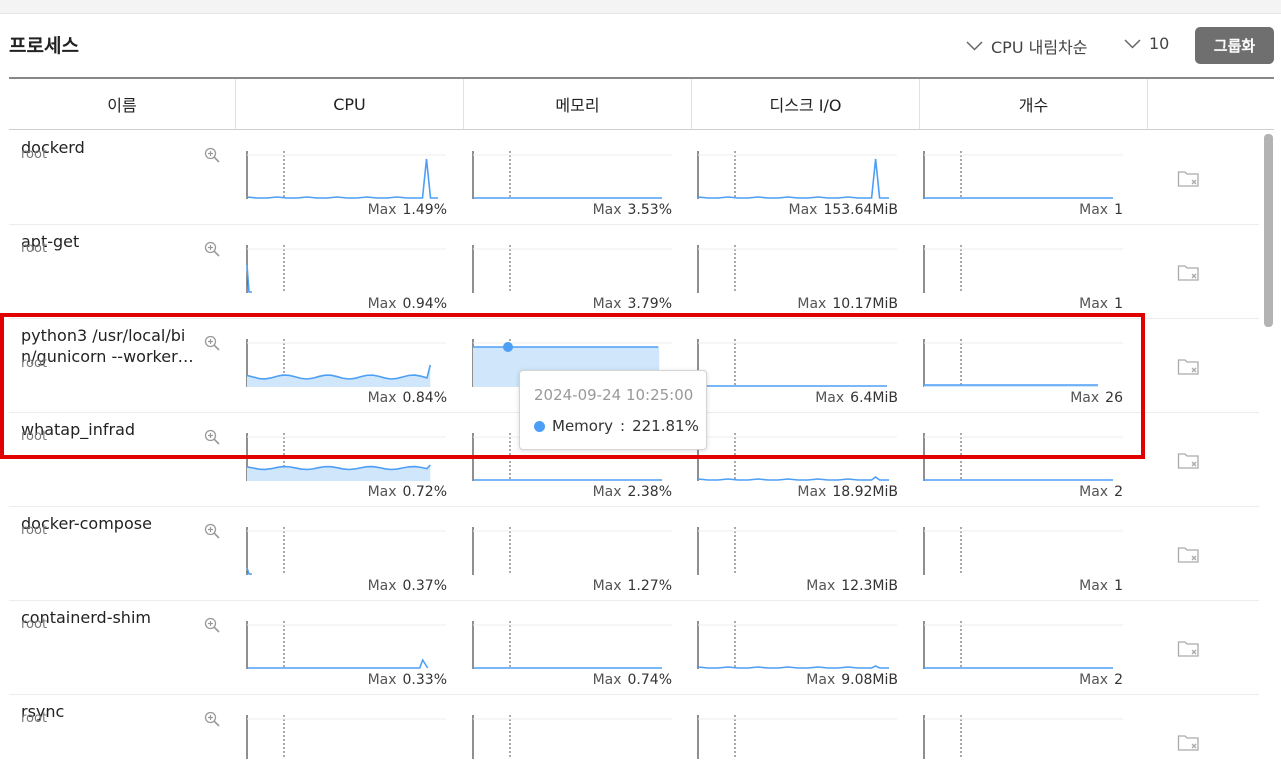 The height and width of the screenshot is (765, 1281). Describe the element at coordinates (578, 104) in the screenshot. I see `column-header-memory: 메모리` at that location.